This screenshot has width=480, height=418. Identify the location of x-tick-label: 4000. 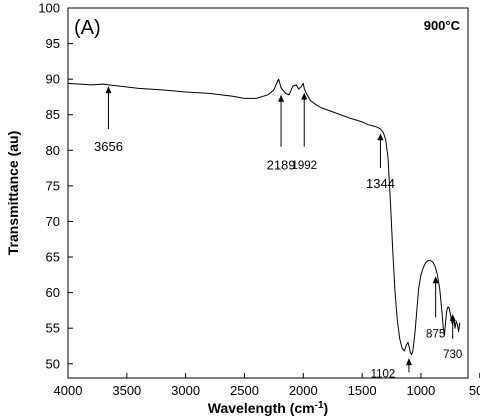
(68, 390).